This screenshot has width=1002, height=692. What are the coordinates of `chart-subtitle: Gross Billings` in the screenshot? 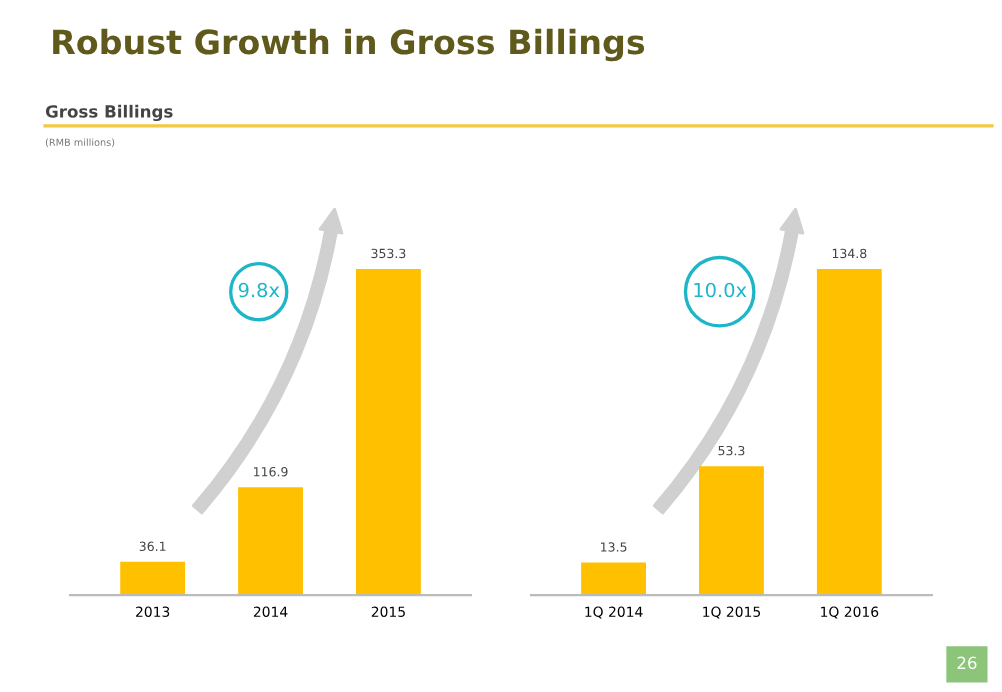 It's located at (109, 113).